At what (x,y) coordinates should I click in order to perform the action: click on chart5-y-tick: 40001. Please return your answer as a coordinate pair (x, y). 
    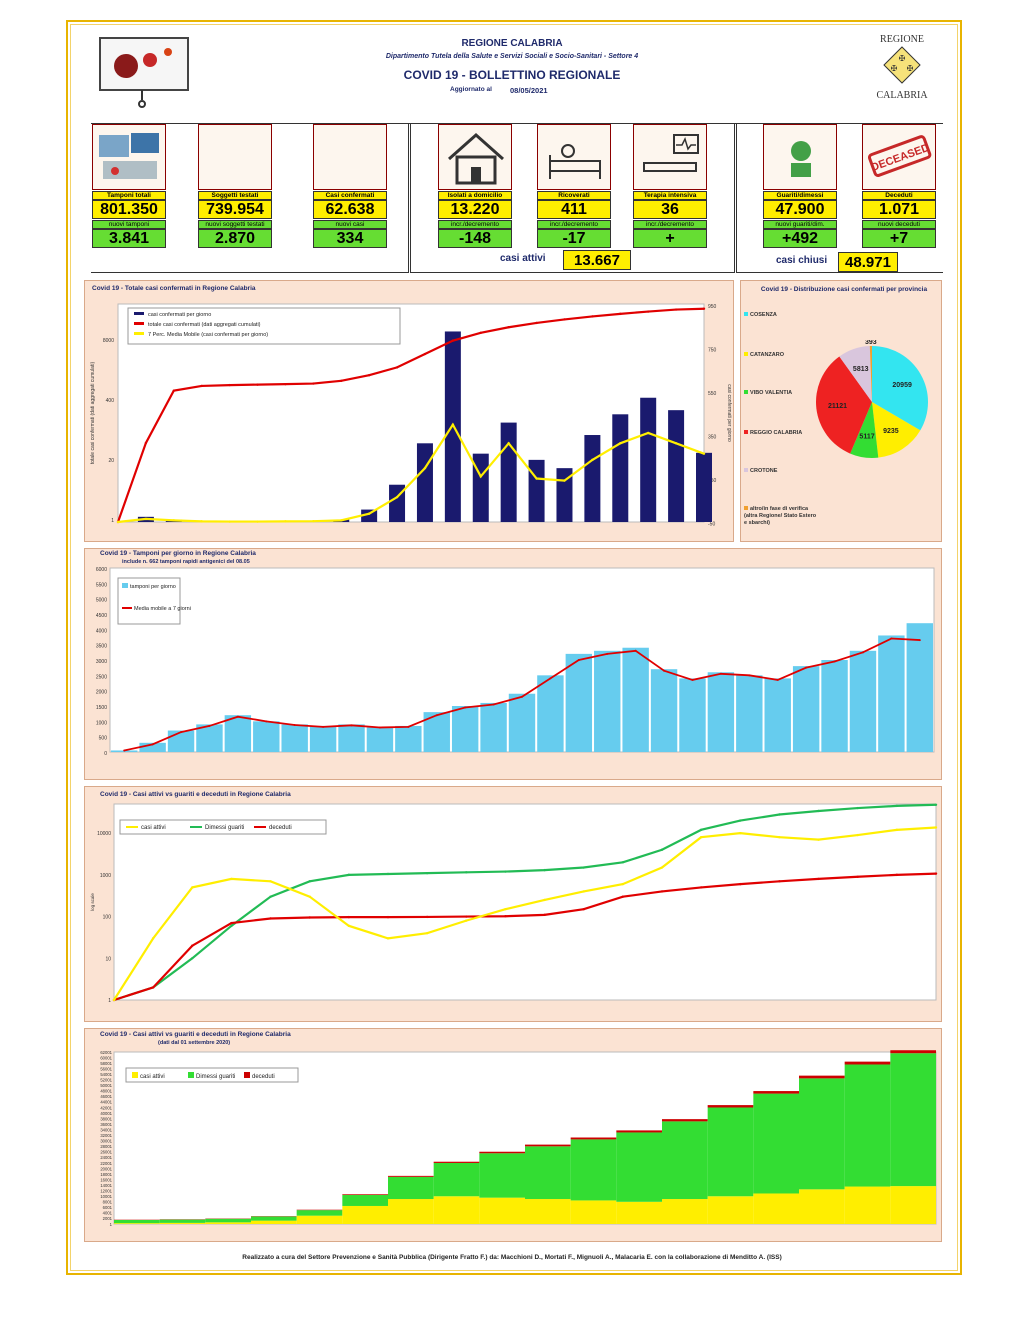
    Looking at the image, I should click on (106, 1113).